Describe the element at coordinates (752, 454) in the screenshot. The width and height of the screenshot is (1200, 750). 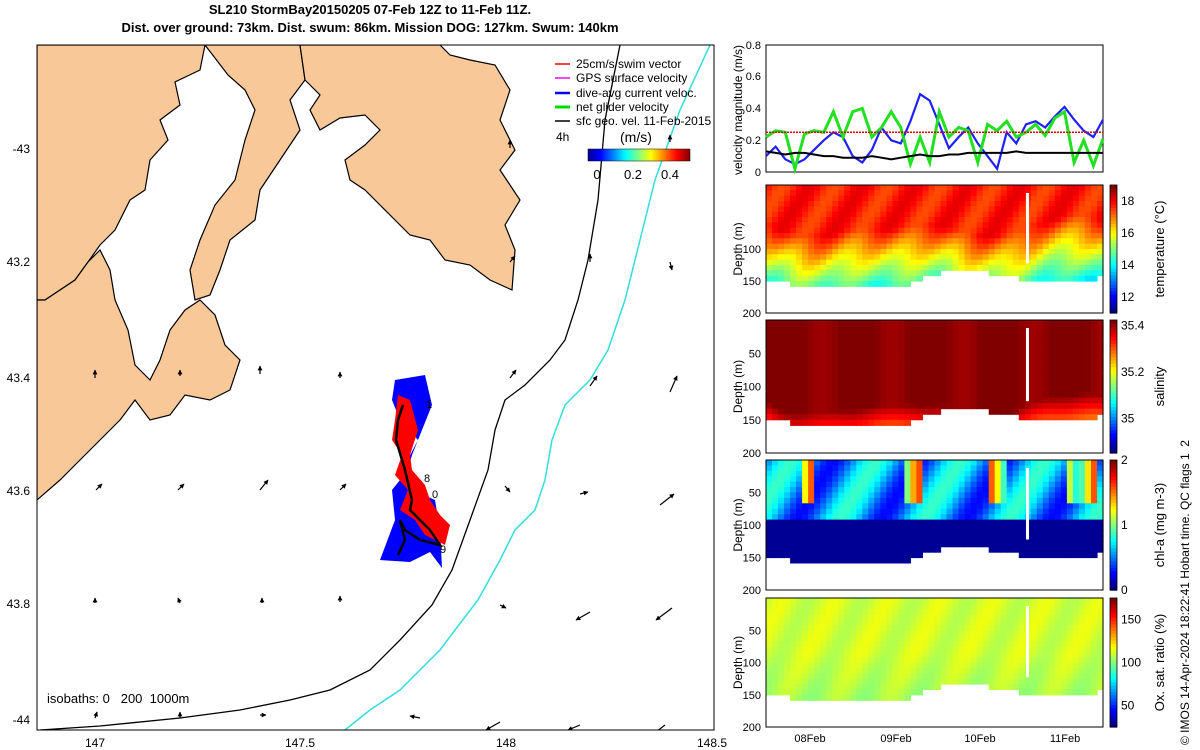
I see `depth-ytick: 200` at that location.